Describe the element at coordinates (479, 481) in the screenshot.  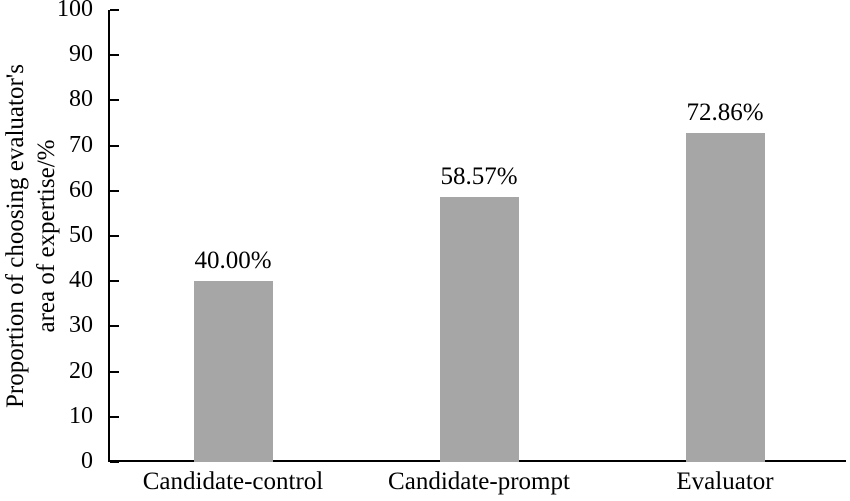
I see `x-category-label: Candidate-prompt` at that location.